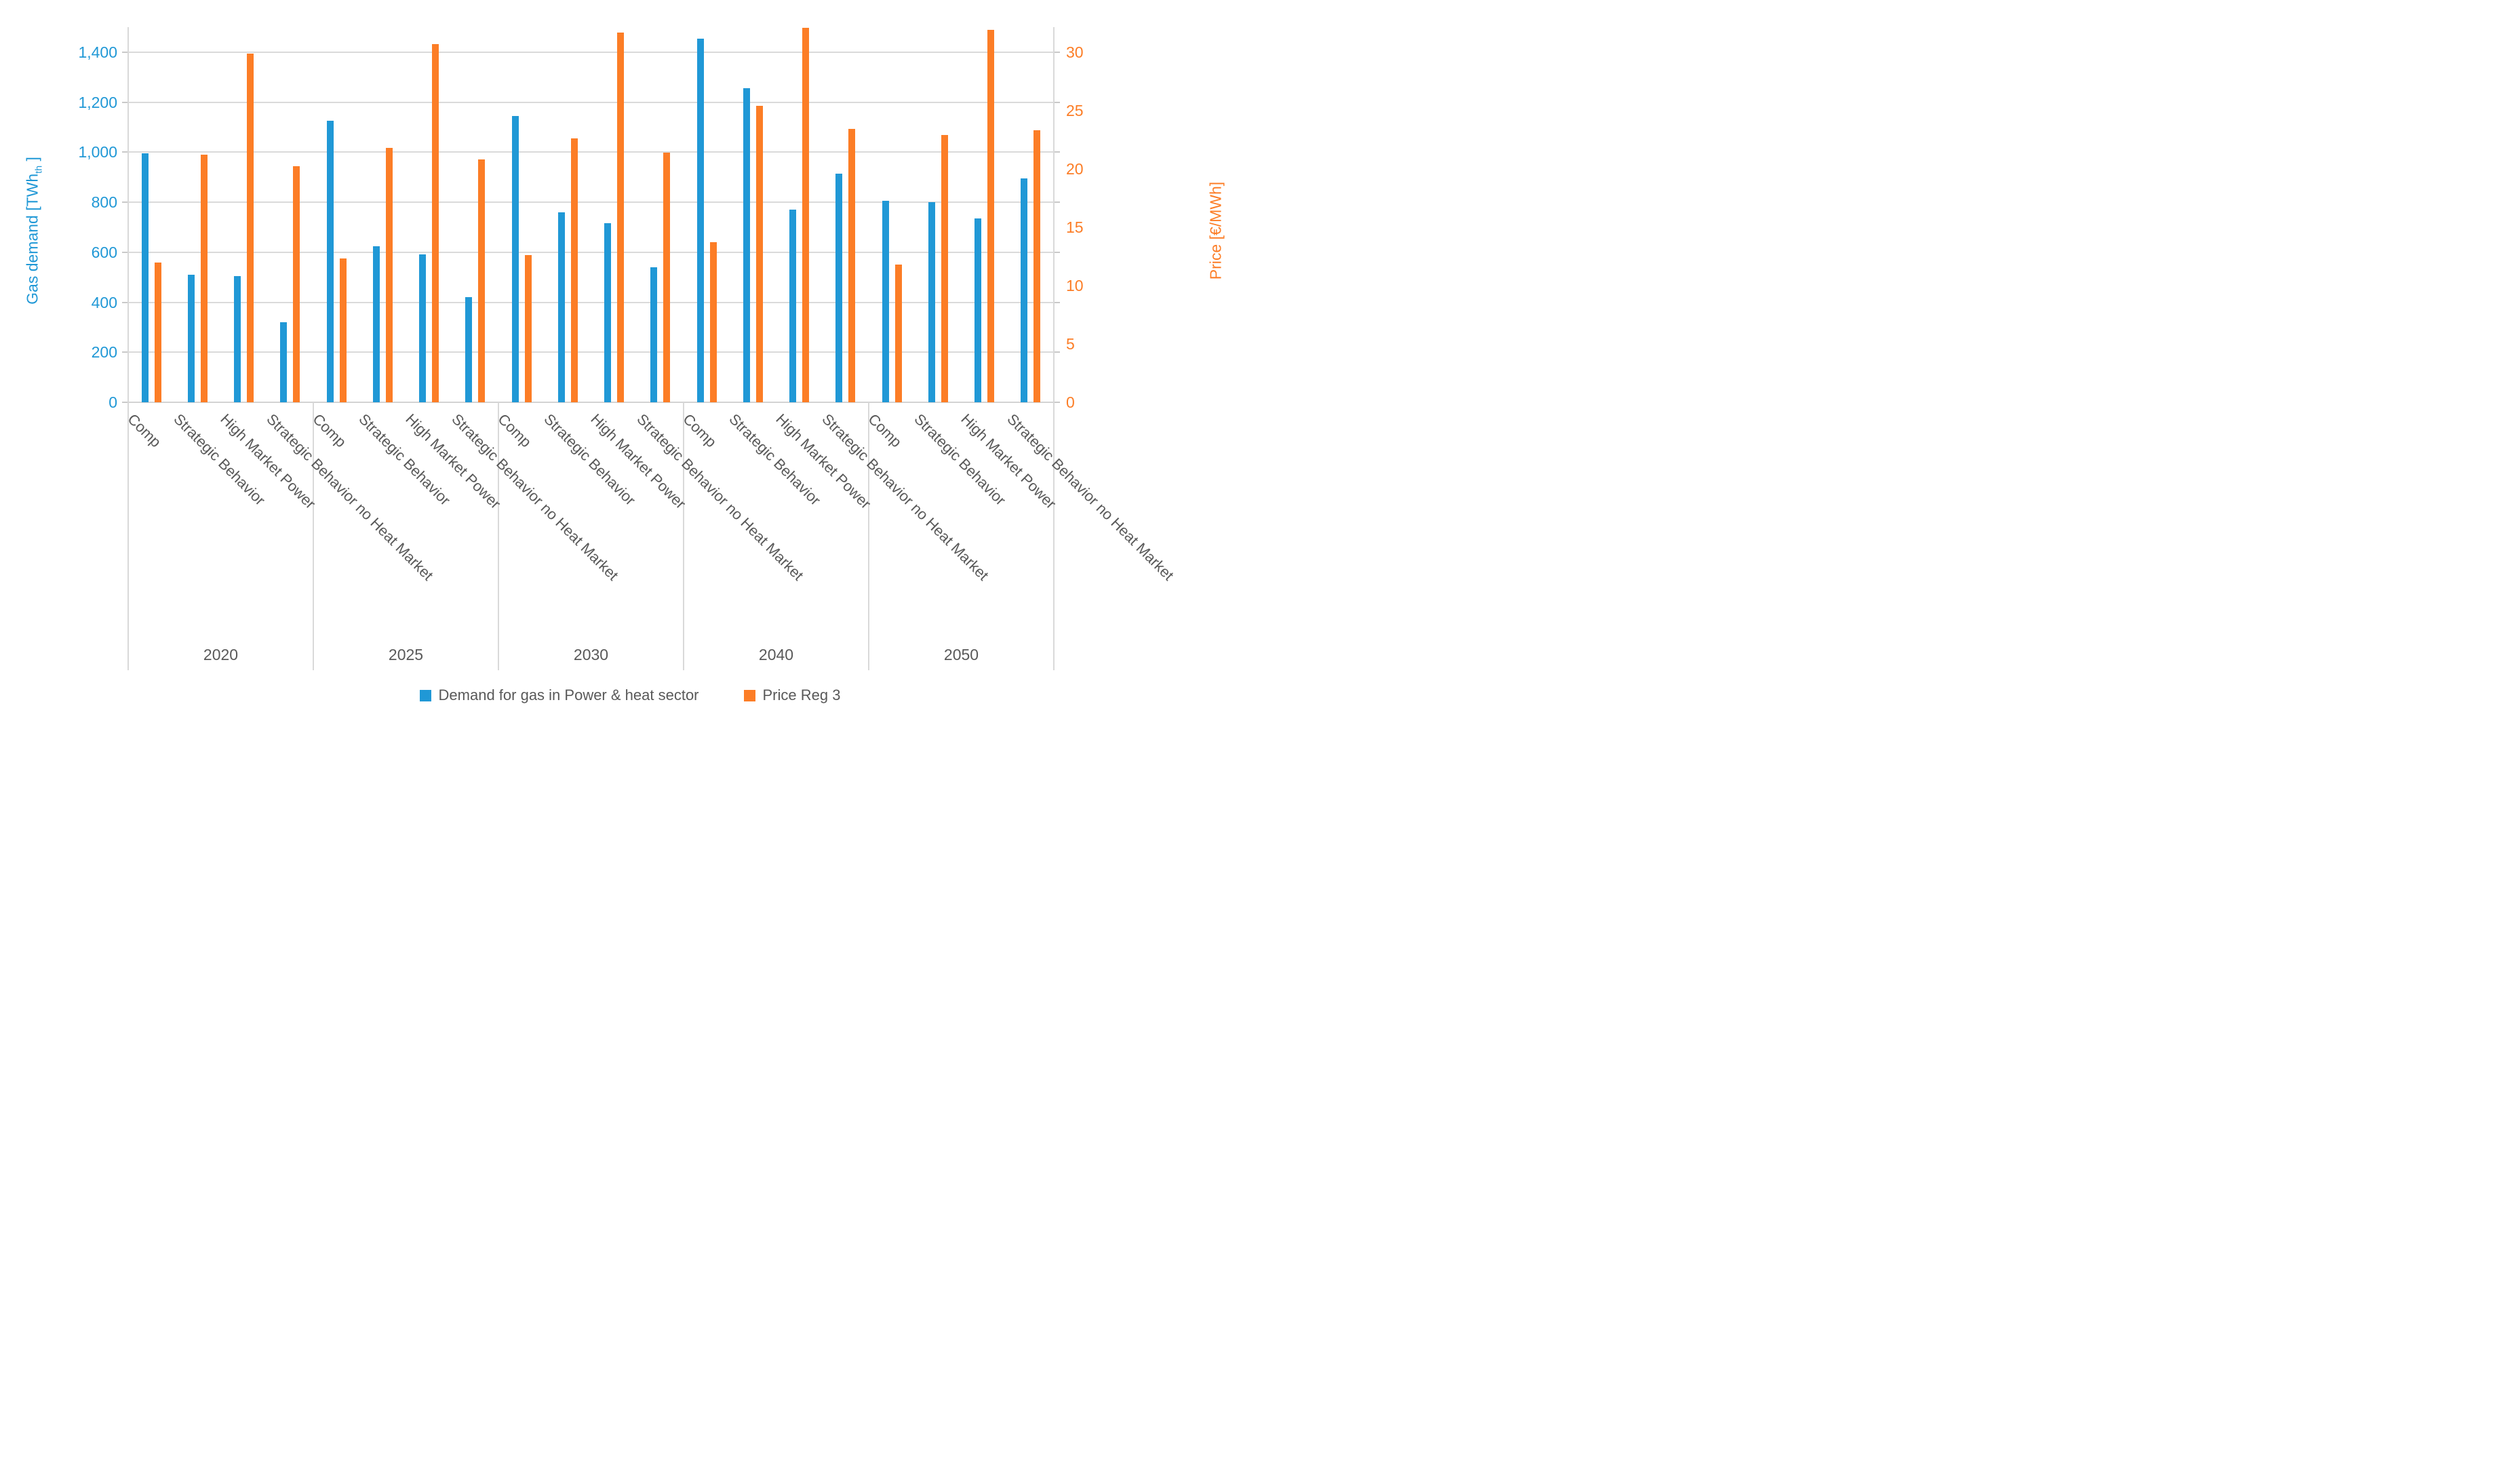 The width and height of the screenshot is (2520, 1468). What do you see at coordinates (568, 695) in the screenshot?
I see `legend-label-demand: Demand for gas in Power & heat sector` at bounding box center [568, 695].